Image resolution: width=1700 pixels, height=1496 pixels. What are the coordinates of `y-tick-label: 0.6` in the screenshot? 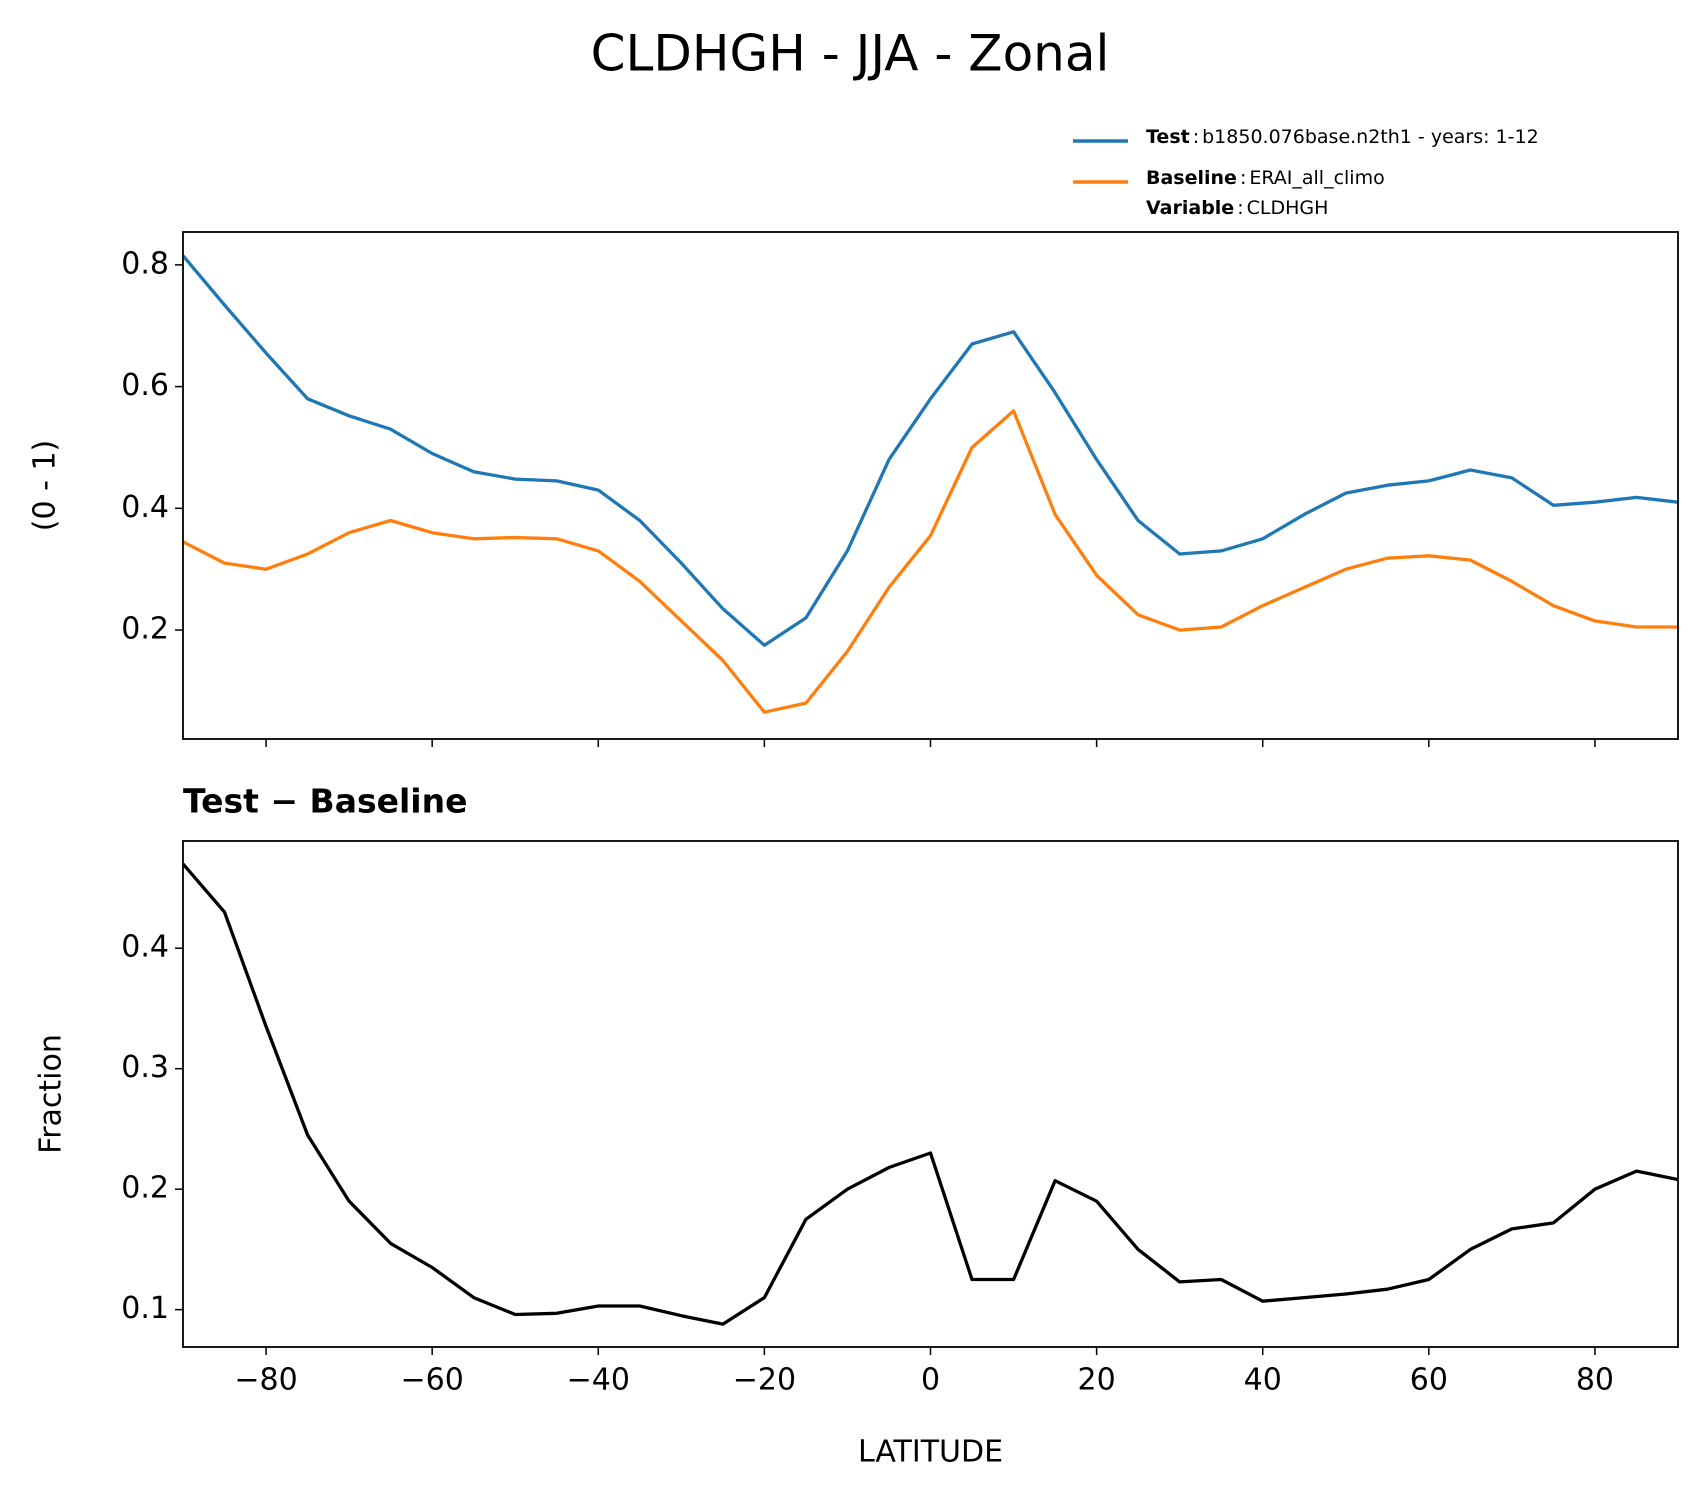 It's located at (145, 385).